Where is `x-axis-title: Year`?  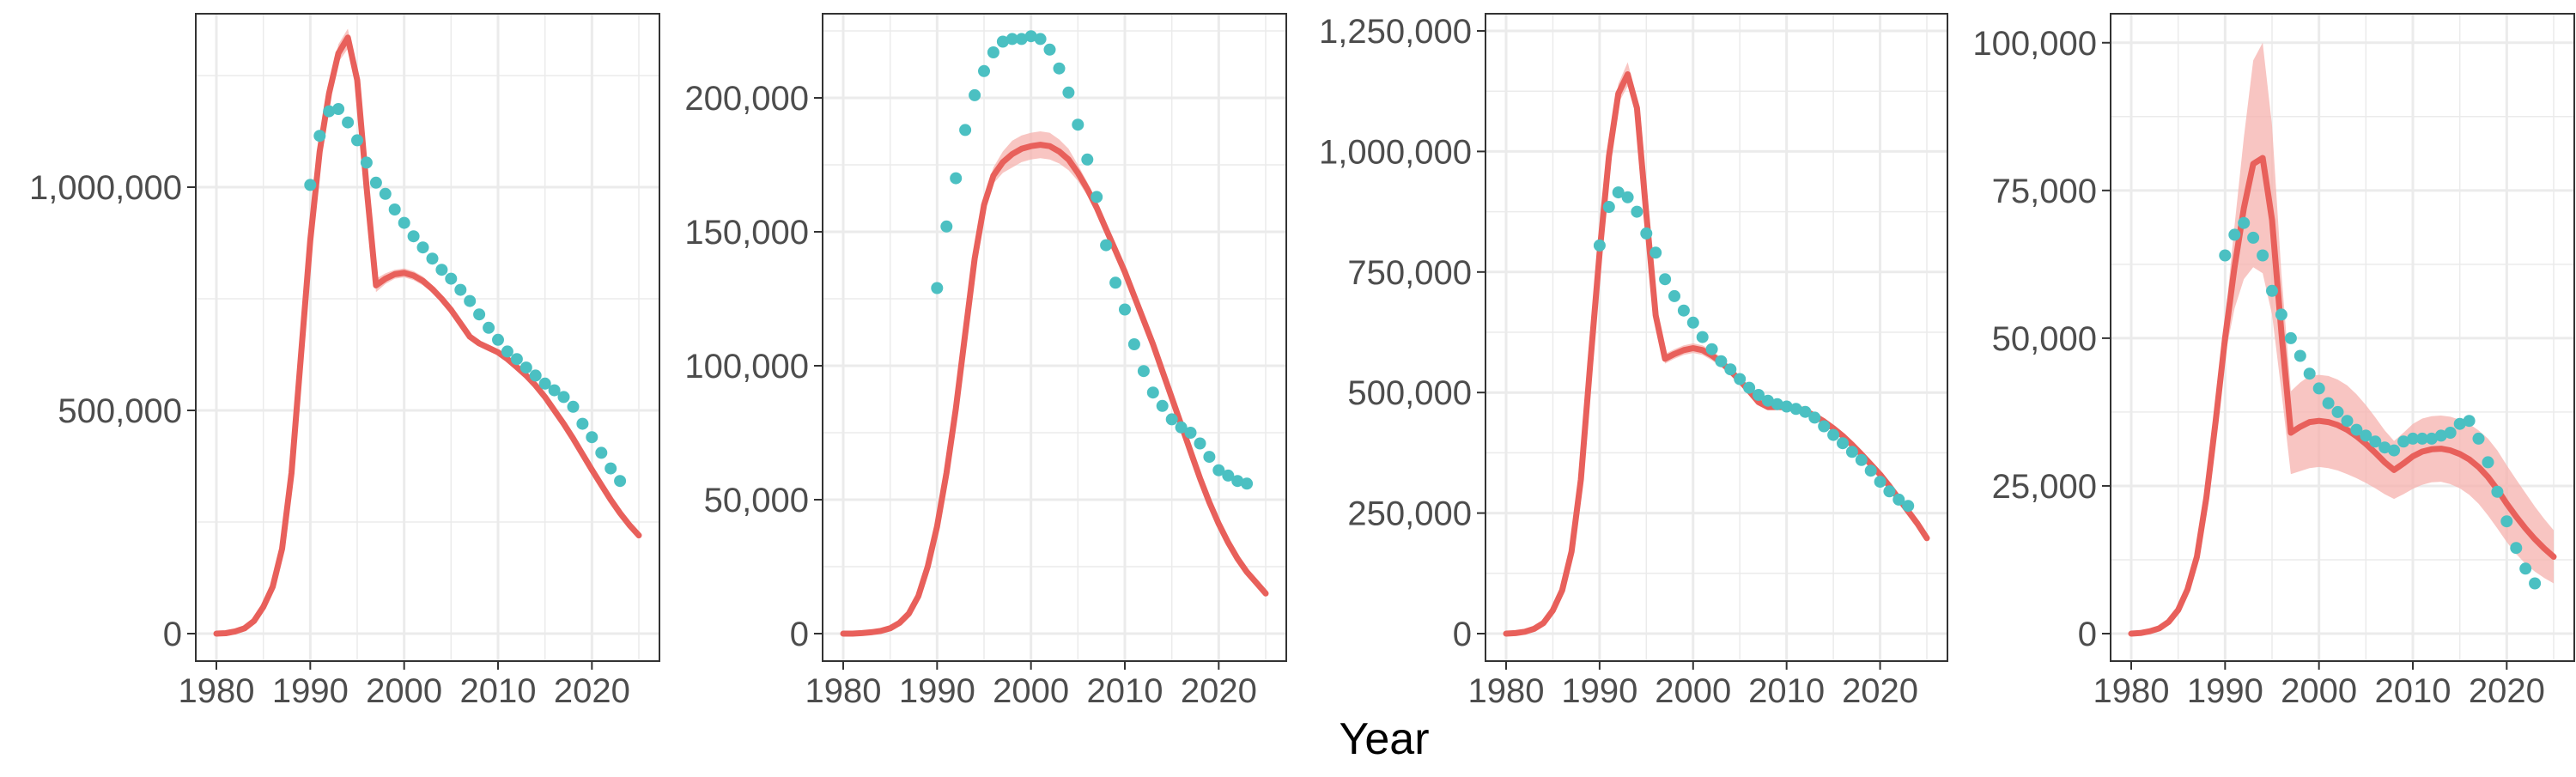 x-axis-title: Year is located at coordinates (1384, 739).